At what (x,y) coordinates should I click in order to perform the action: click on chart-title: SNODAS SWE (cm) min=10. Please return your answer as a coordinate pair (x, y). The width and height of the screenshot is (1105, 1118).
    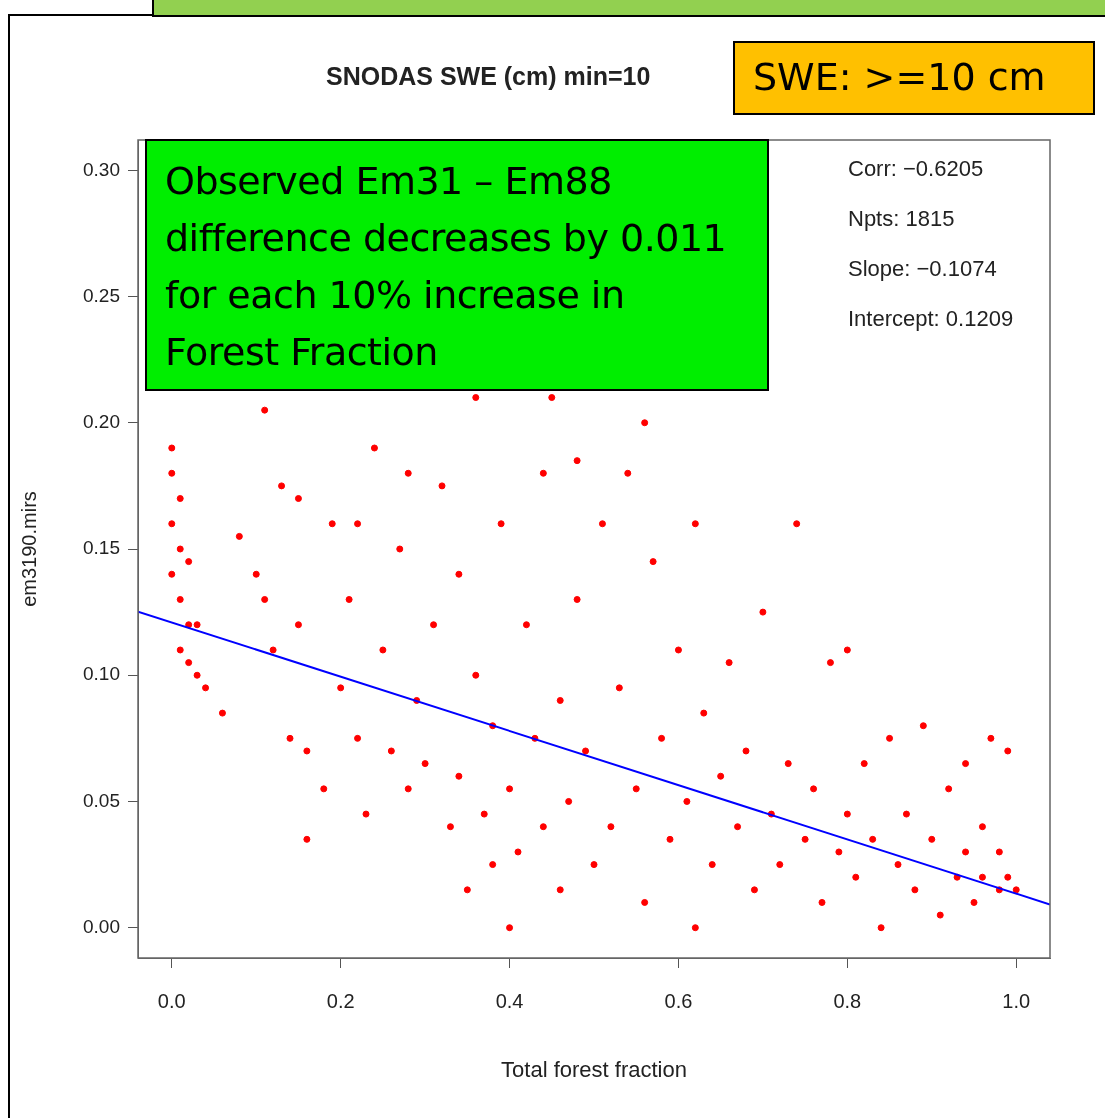
    Looking at the image, I should click on (488, 76).